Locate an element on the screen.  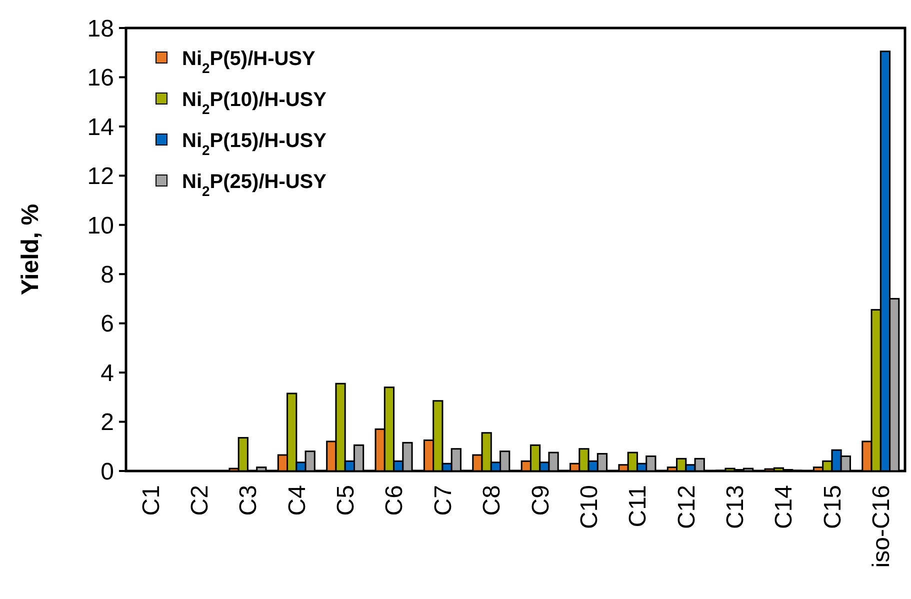
x-tick-label: C10 is located at coordinates (589, 507).